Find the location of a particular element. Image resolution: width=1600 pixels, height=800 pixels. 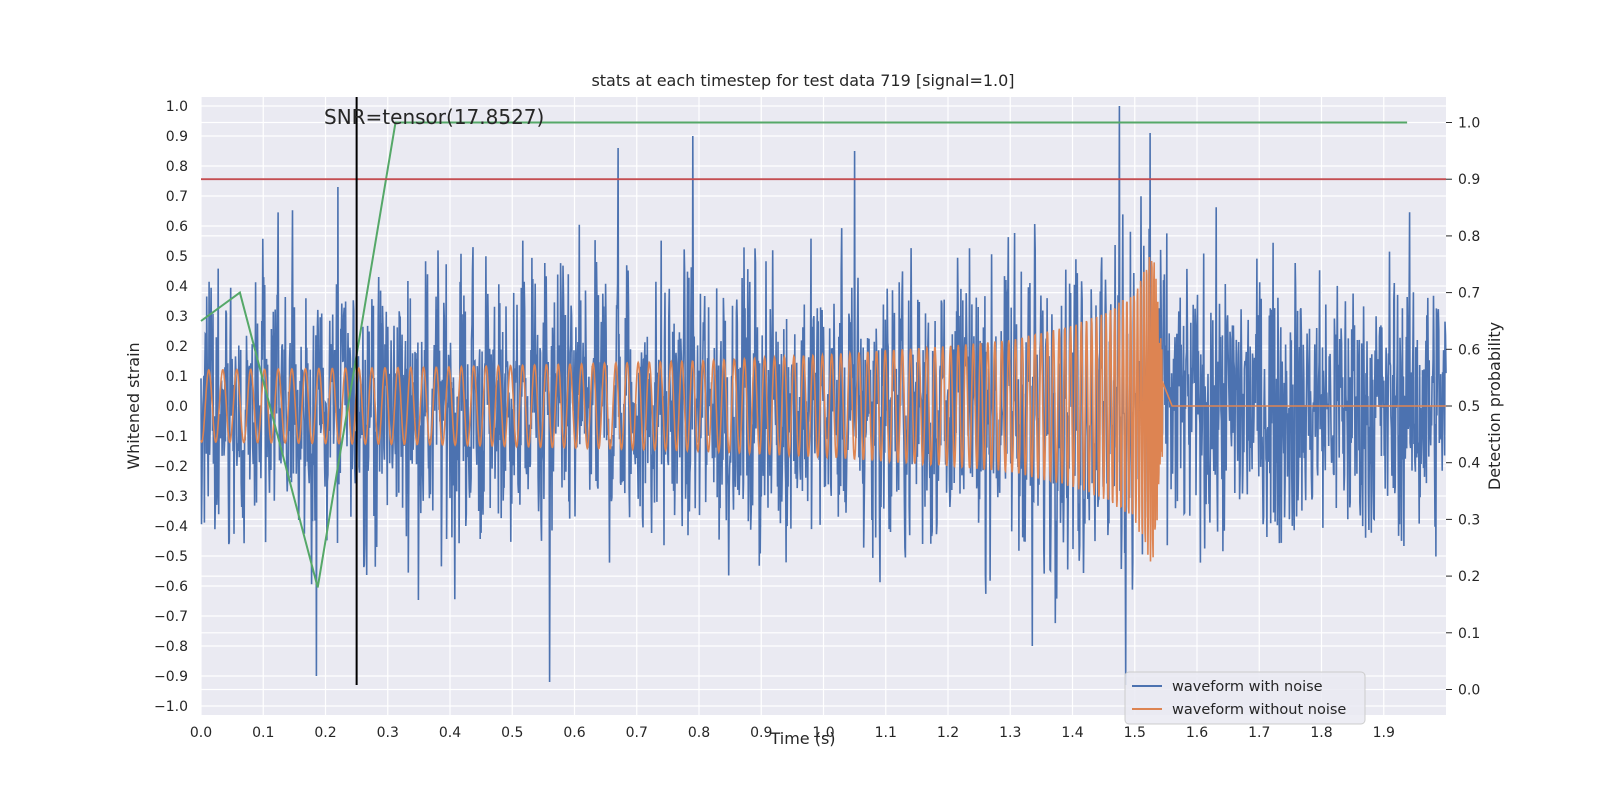

x-tick-label: 1.9 is located at coordinates (1384, 733).